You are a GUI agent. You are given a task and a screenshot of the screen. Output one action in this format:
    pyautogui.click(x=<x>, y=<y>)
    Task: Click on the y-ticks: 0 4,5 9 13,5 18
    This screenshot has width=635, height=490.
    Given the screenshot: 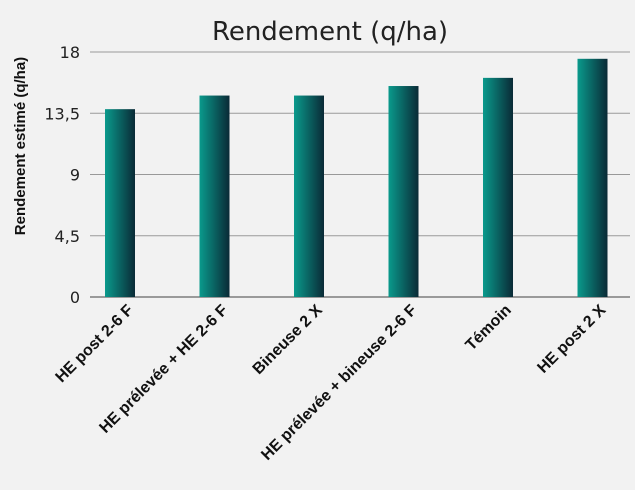 What is the action you would take?
    pyautogui.click(x=62, y=175)
    